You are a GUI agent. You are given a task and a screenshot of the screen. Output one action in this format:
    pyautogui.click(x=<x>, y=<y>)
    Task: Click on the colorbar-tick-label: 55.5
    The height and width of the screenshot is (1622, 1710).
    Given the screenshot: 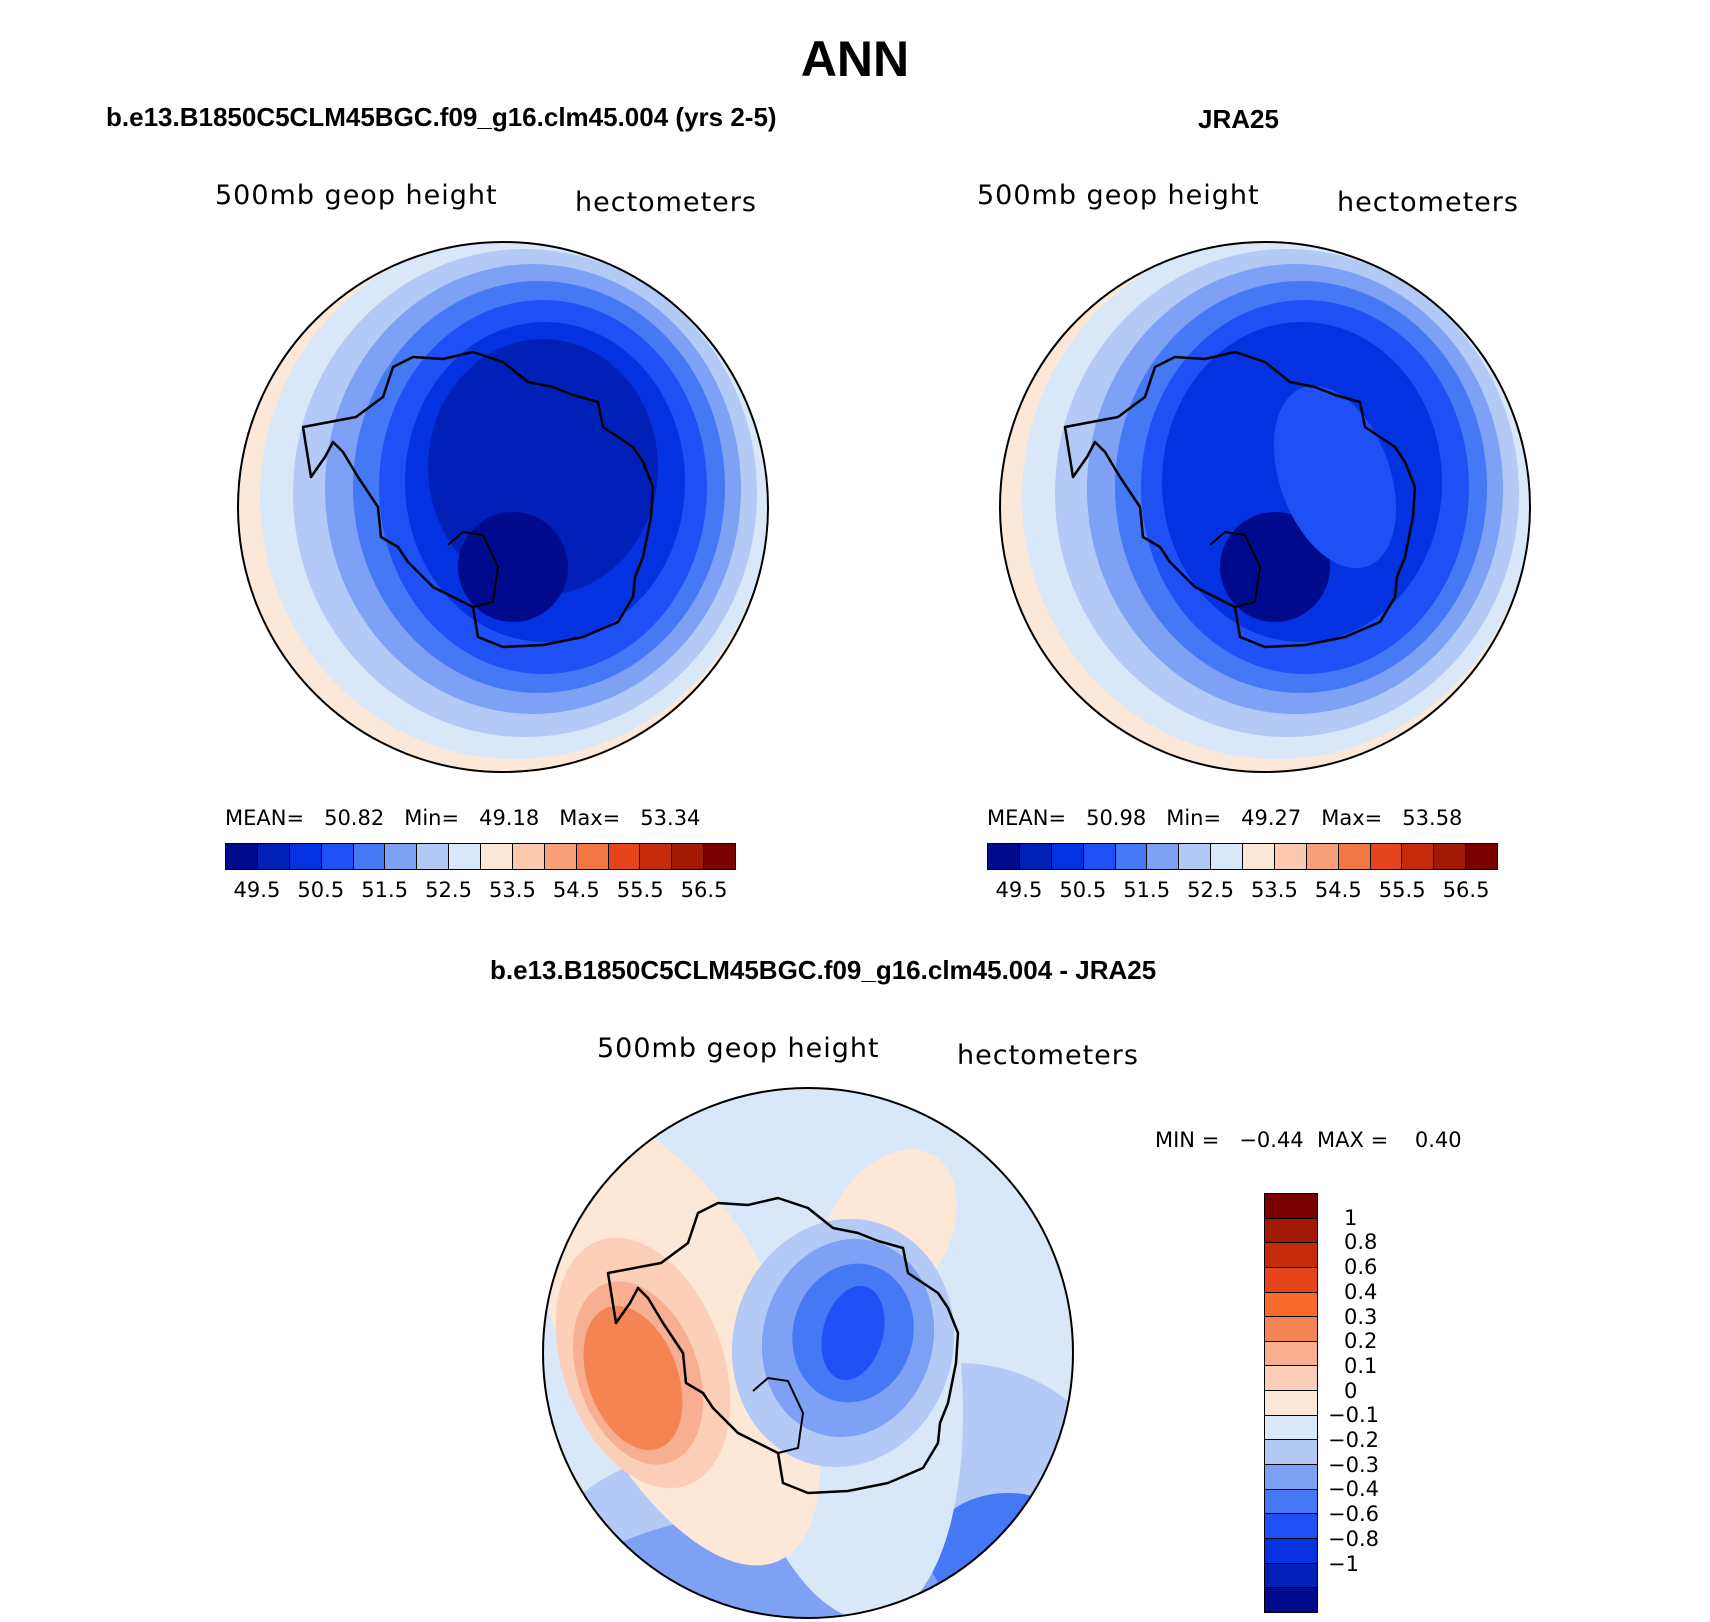 What is the action you would take?
    pyautogui.click(x=1402, y=890)
    